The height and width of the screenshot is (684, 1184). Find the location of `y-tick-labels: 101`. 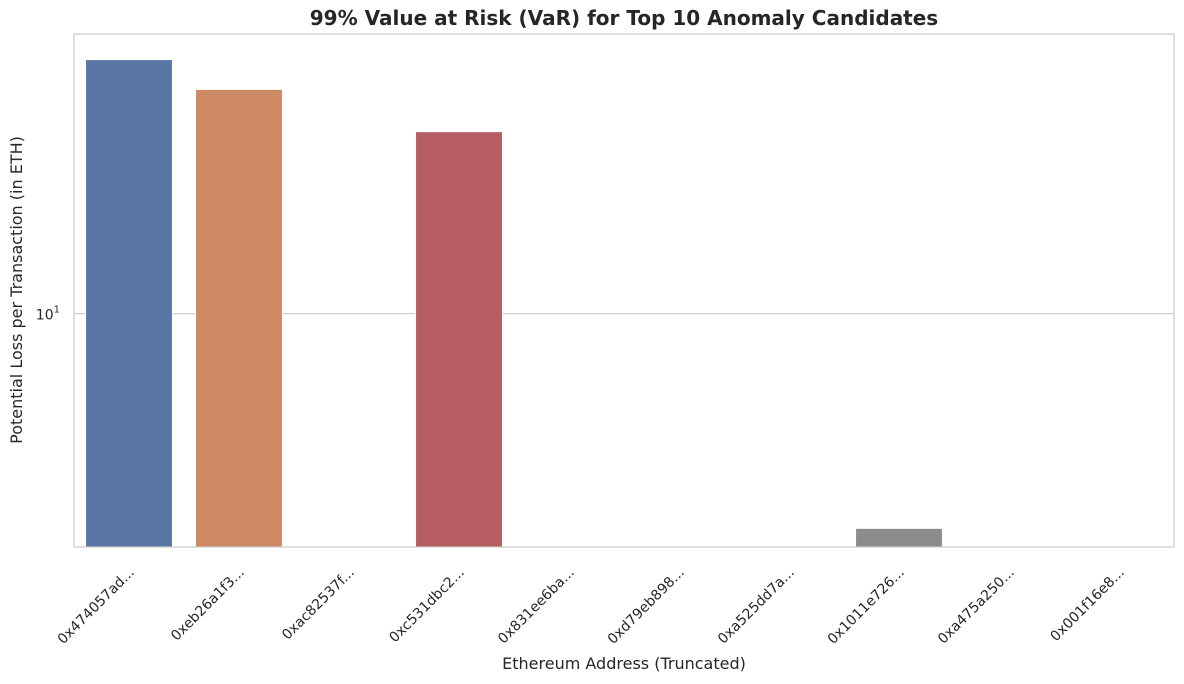

y-tick-labels: 101 is located at coordinates (48, 314).